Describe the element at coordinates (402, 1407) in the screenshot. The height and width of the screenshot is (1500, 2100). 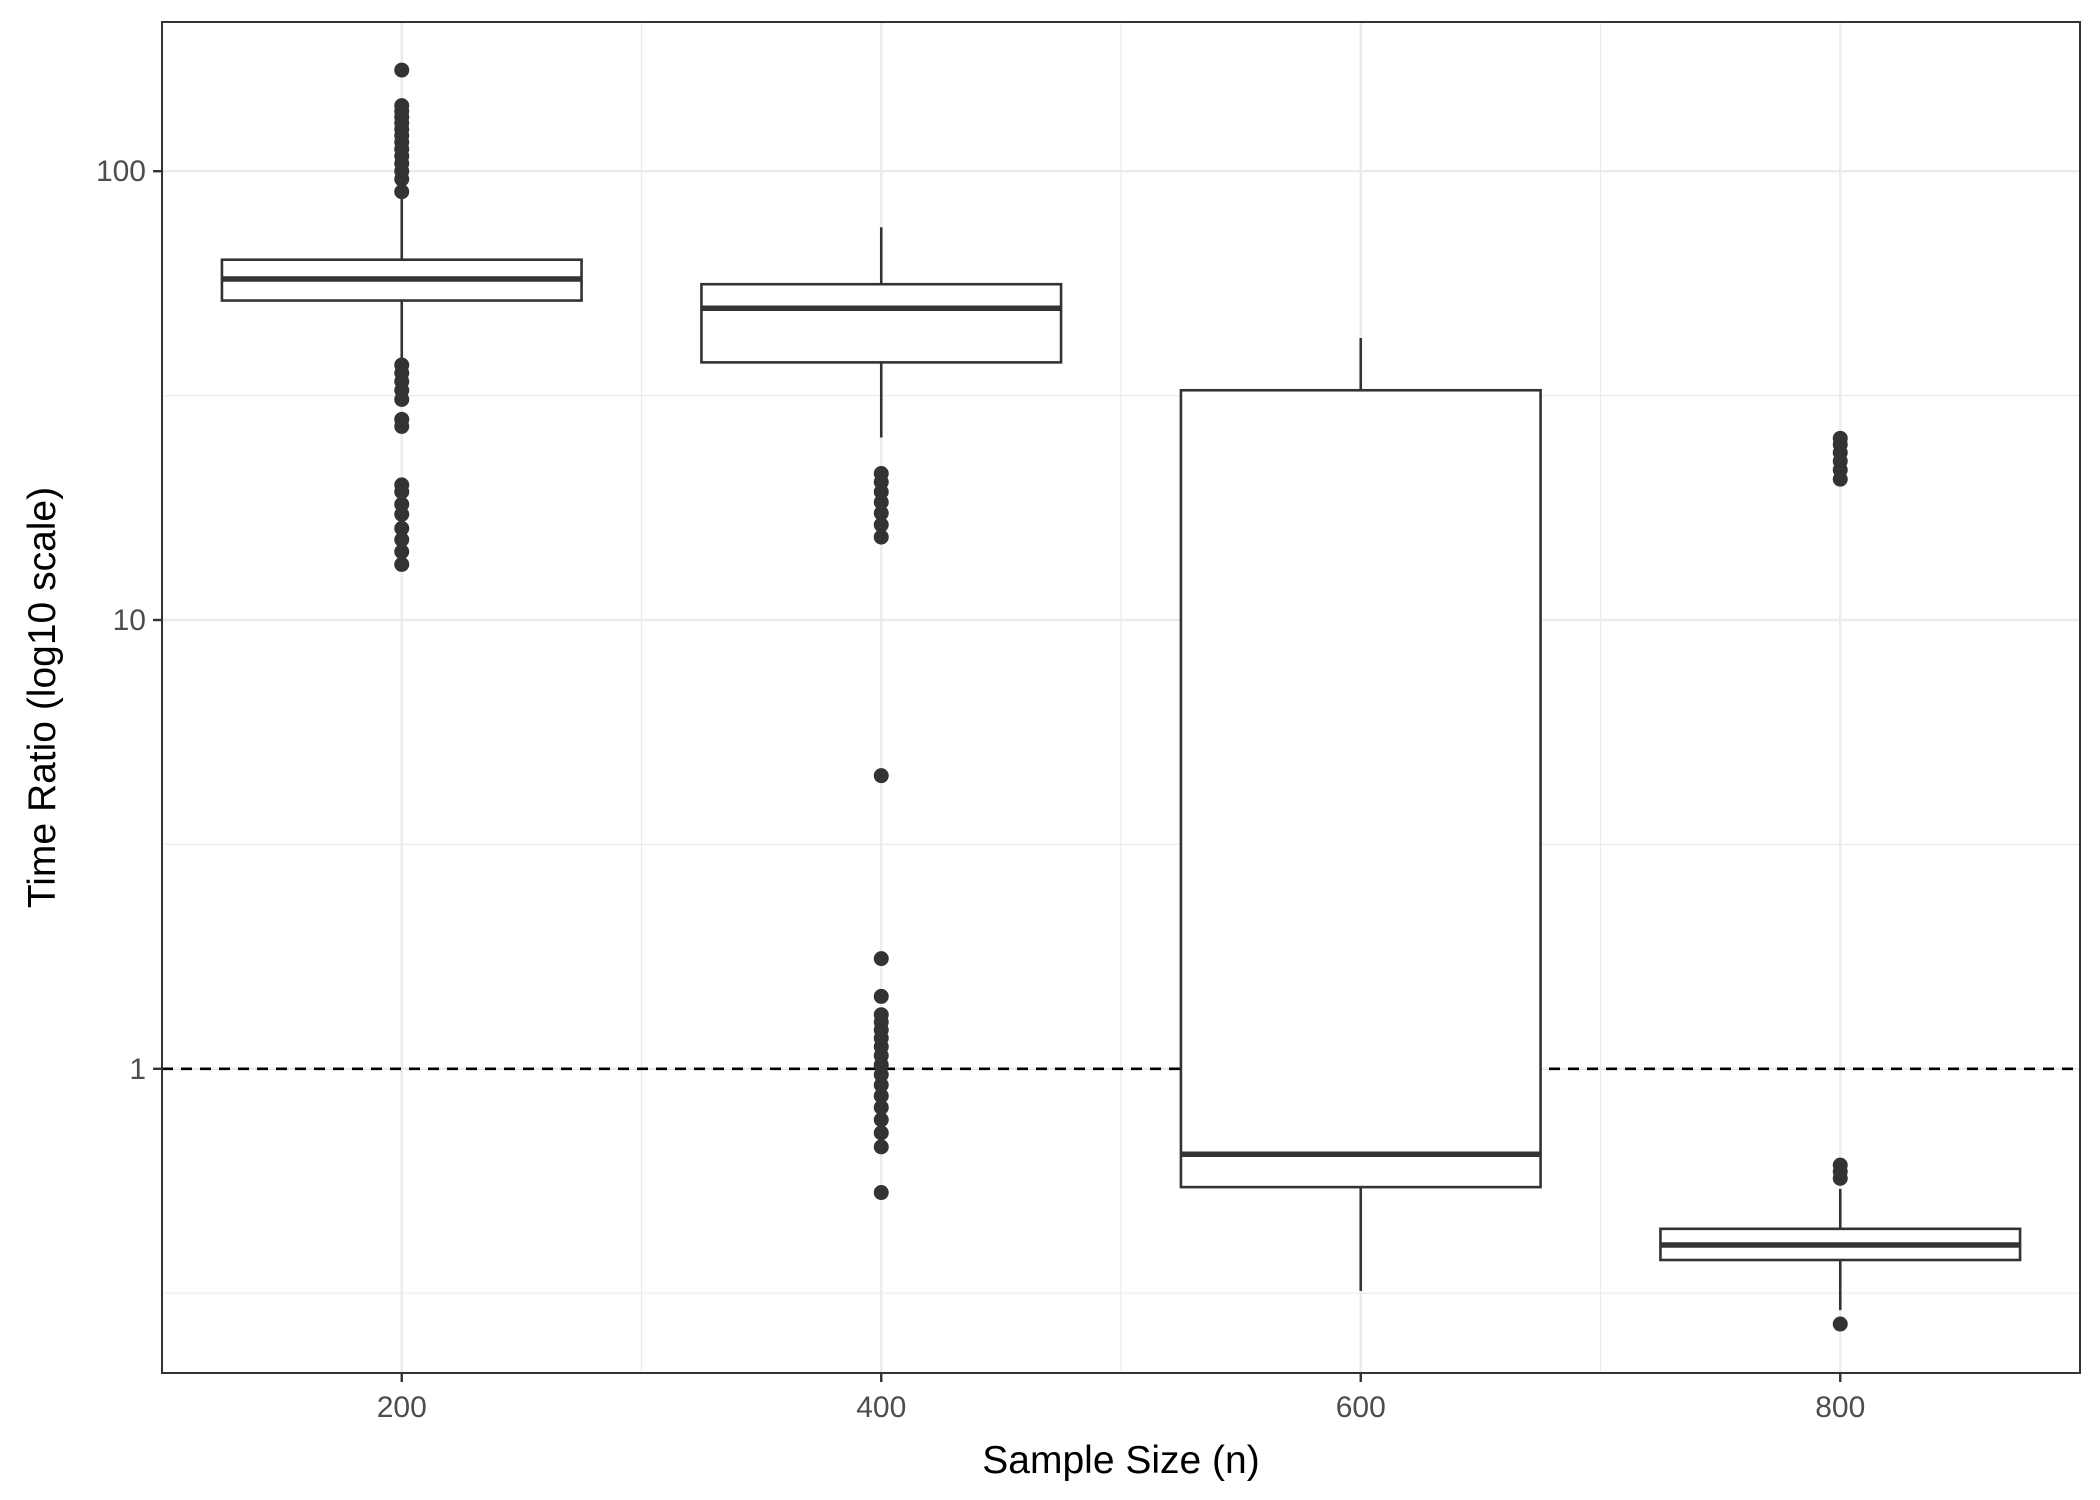
I see `x-tick-label: 200` at that location.